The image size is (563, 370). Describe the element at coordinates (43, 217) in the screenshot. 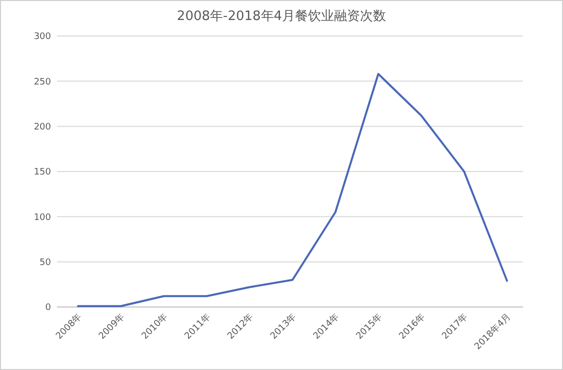

I see `y-tick-label: 100` at that location.